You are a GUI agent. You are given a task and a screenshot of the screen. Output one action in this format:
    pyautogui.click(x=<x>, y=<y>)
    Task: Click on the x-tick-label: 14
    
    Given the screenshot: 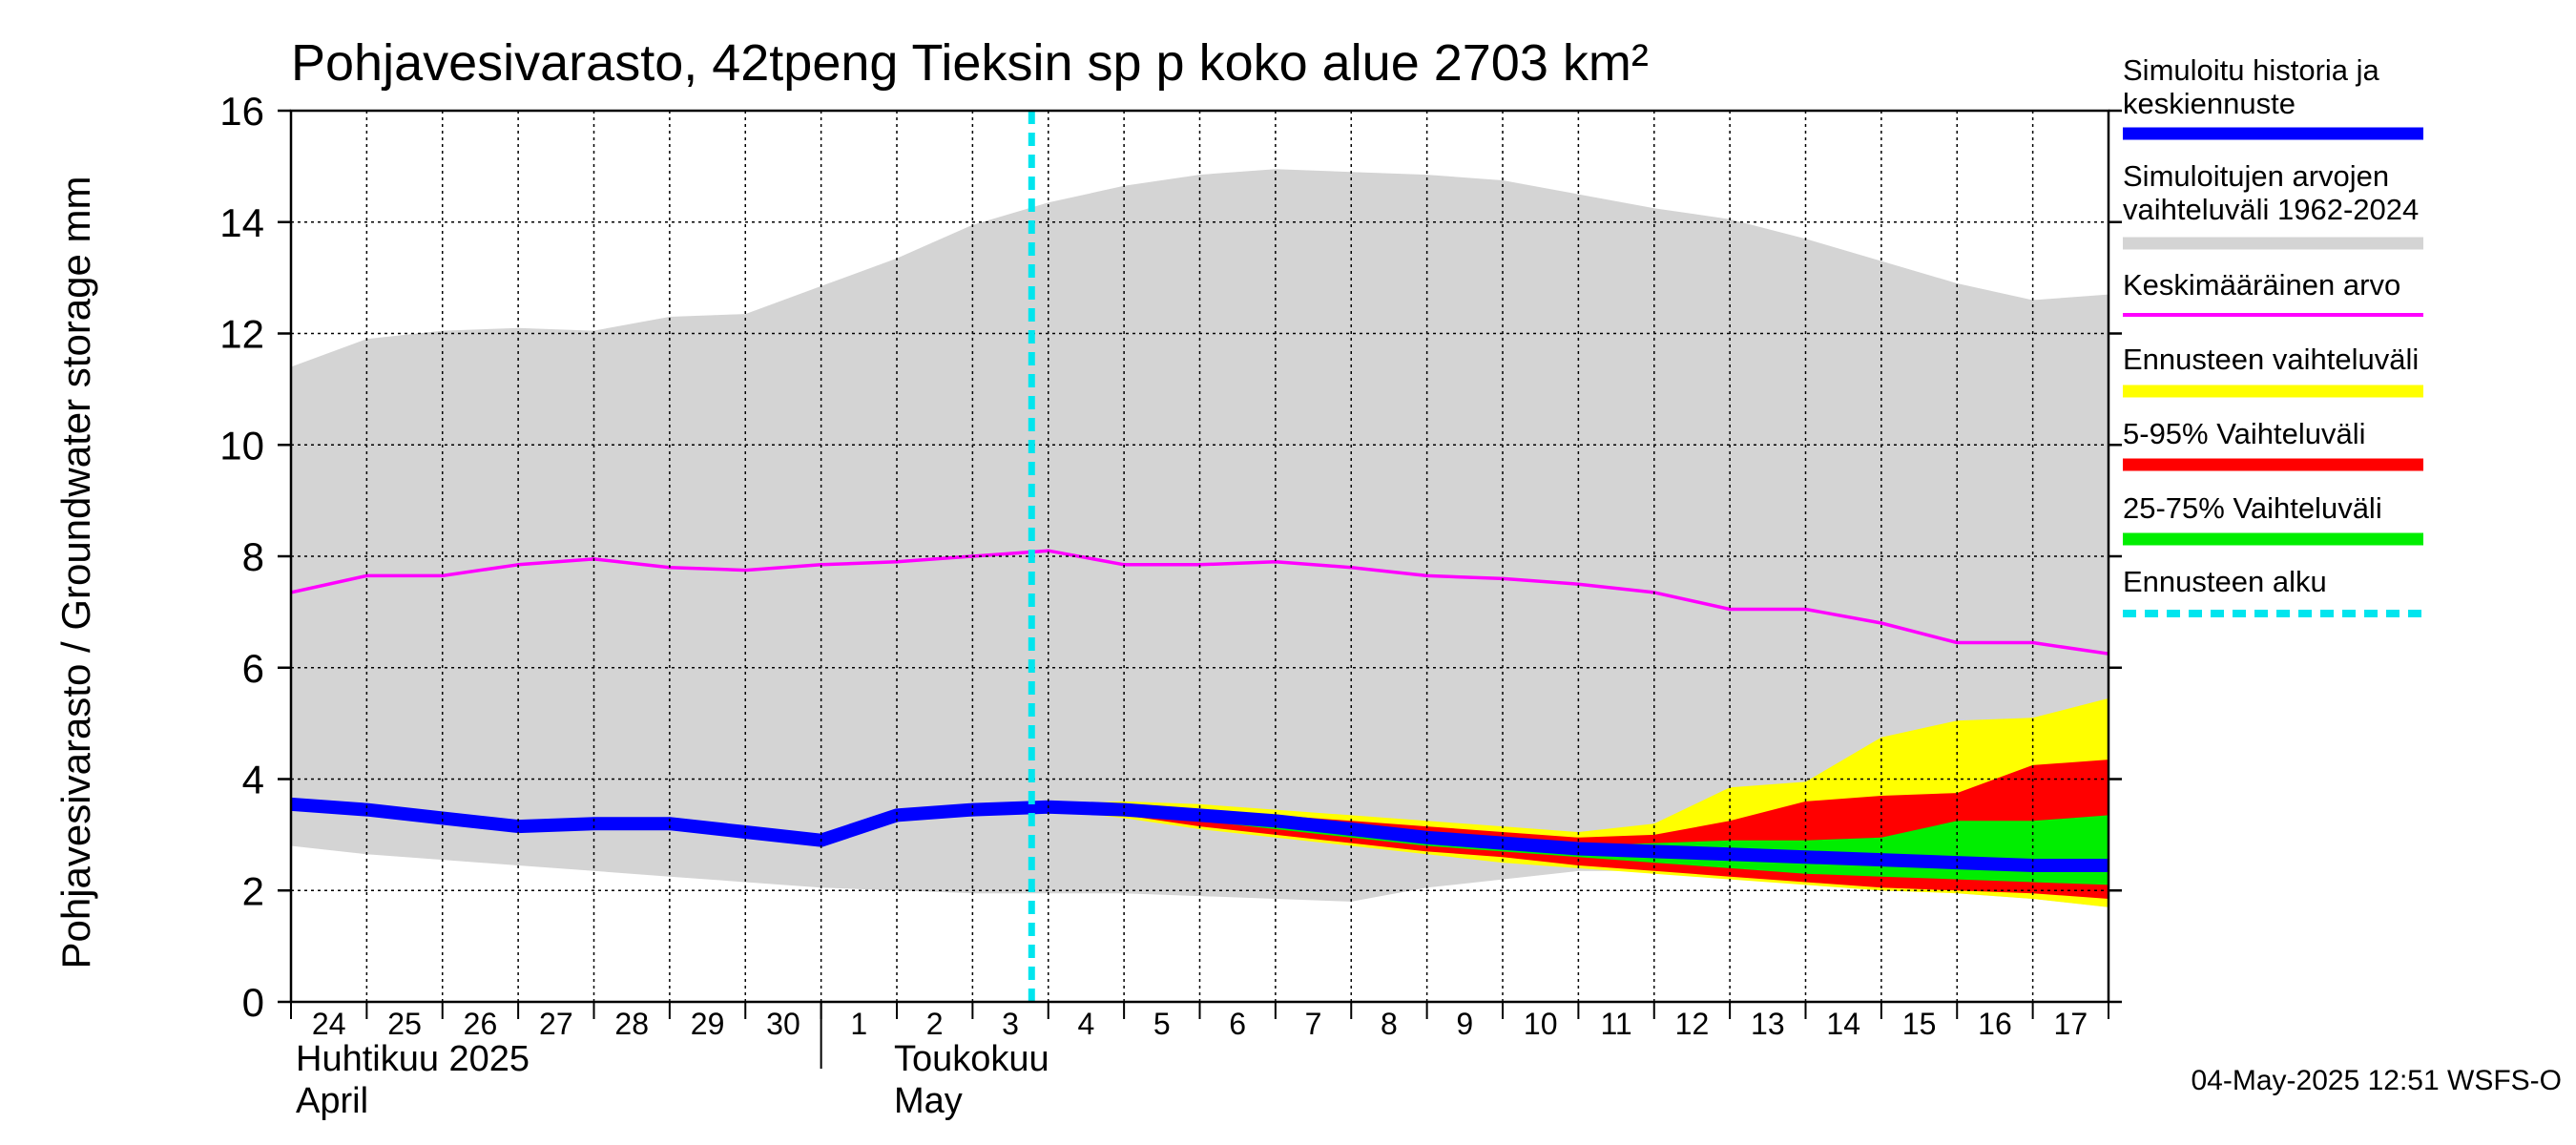 What is the action you would take?
    pyautogui.click(x=1843, y=1024)
    